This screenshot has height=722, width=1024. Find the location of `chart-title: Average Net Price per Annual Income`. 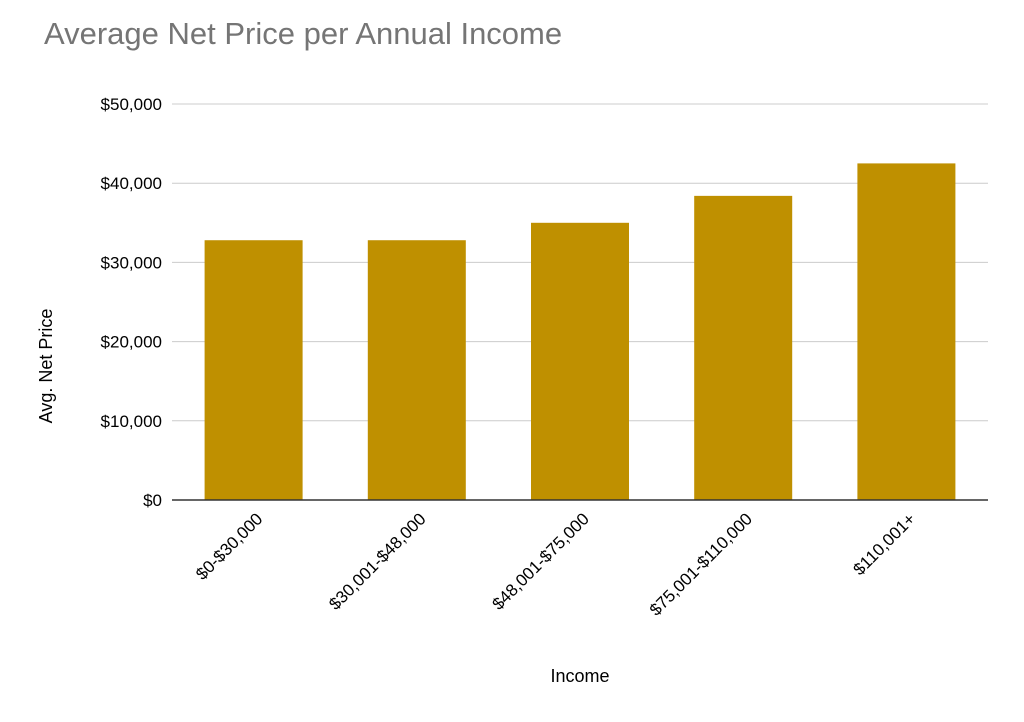

chart-title: Average Net Price per Annual Income is located at coordinates (303, 33).